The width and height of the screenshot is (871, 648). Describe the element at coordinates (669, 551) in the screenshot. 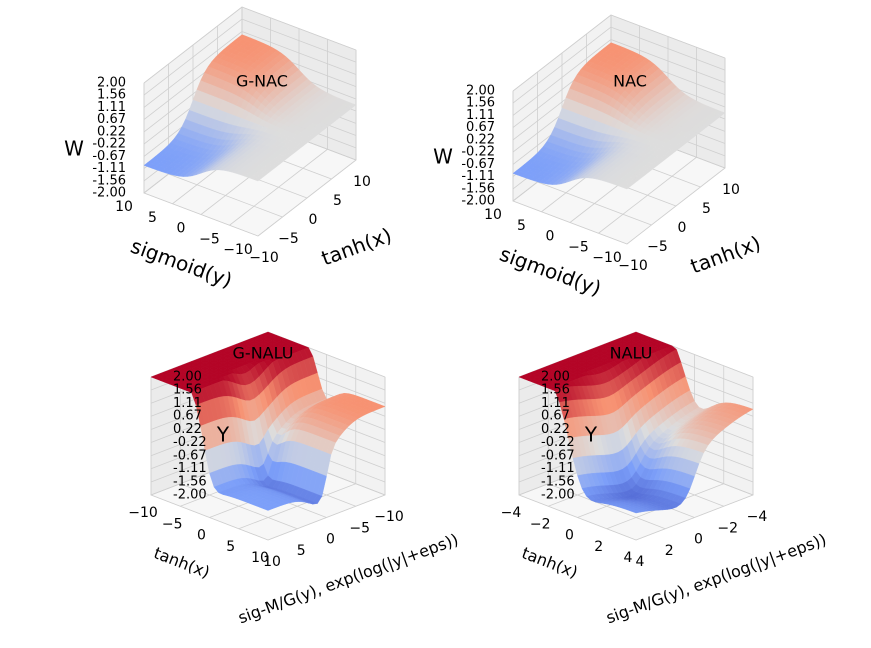

I see `y-tick-label: 2` at that location.